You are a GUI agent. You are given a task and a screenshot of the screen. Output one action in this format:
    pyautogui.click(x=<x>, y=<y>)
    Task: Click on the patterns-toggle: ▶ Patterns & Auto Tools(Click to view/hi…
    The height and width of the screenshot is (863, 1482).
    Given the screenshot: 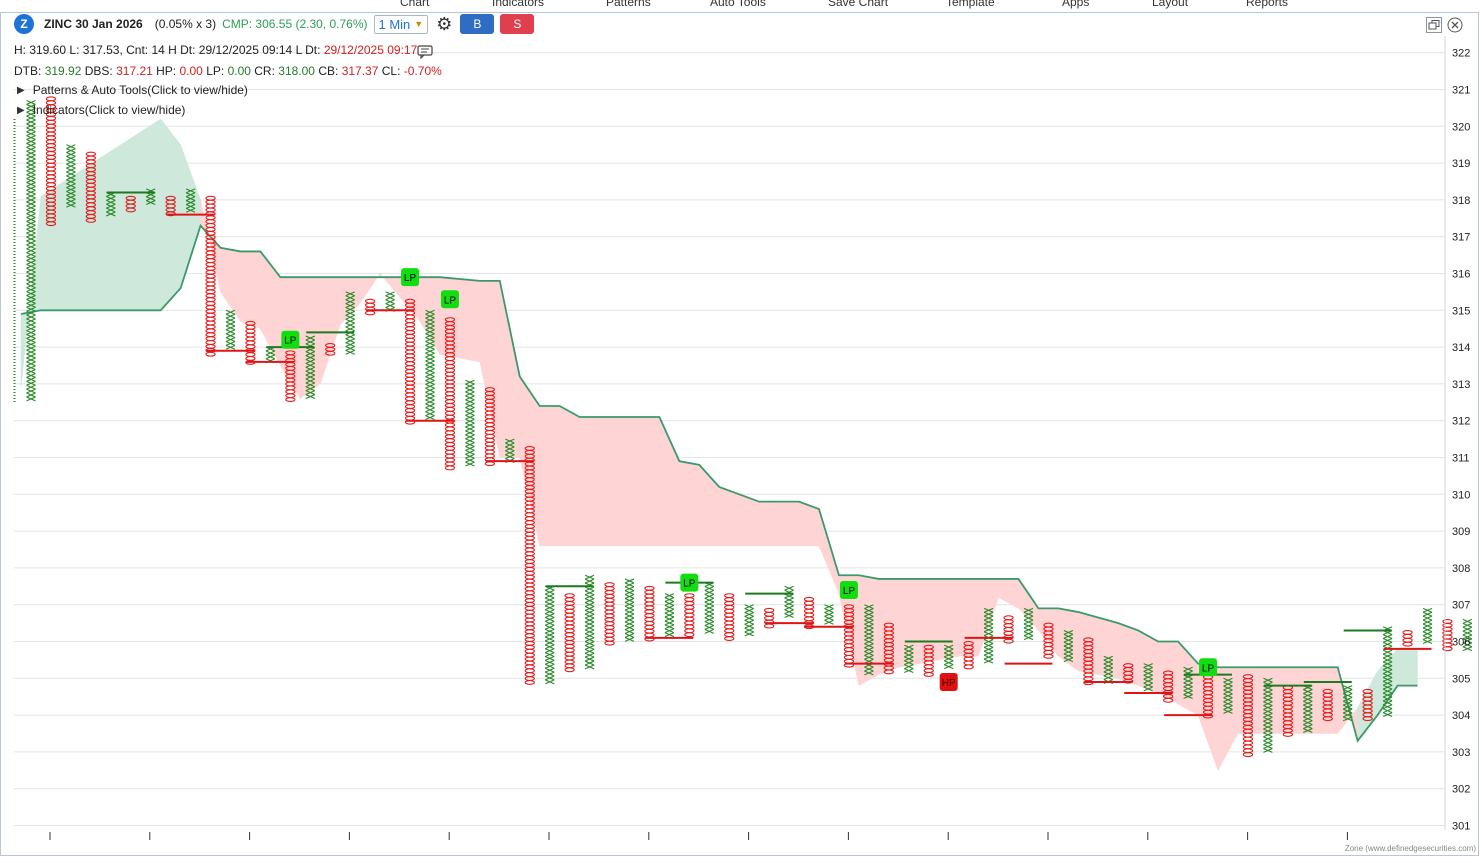 What is the action you would take?
    pyautogui.click(x=132, y=90)
    